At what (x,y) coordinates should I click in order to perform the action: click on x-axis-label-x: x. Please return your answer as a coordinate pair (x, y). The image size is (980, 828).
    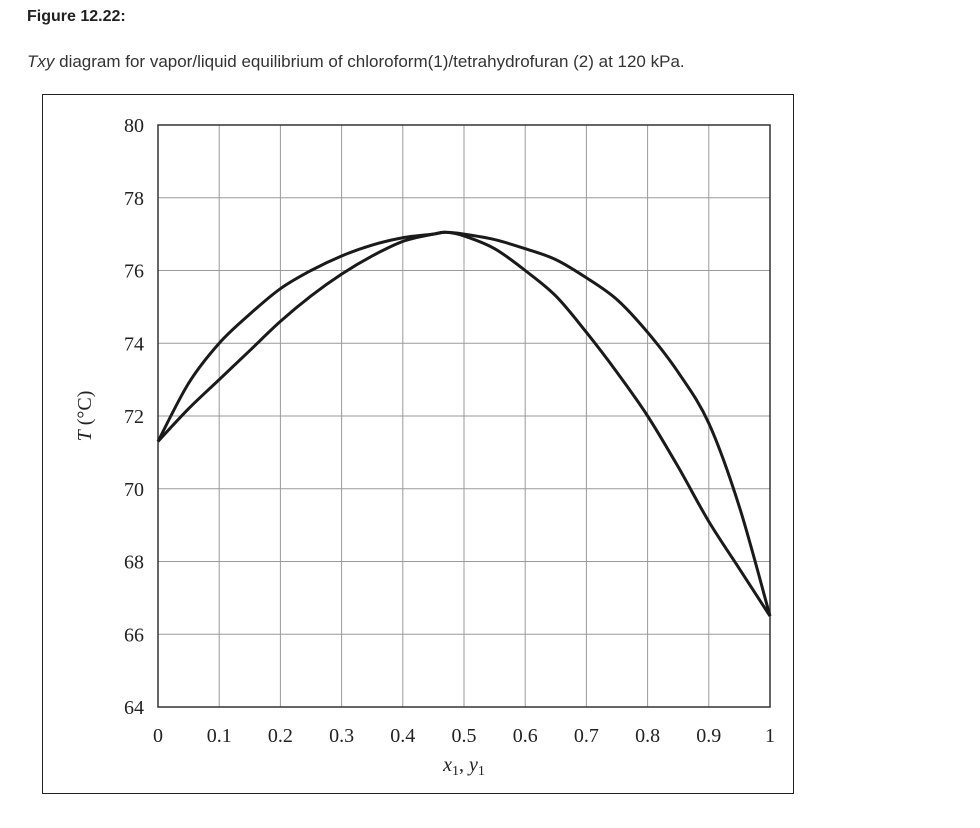
    Looking at the image, I should click on (447, 765).